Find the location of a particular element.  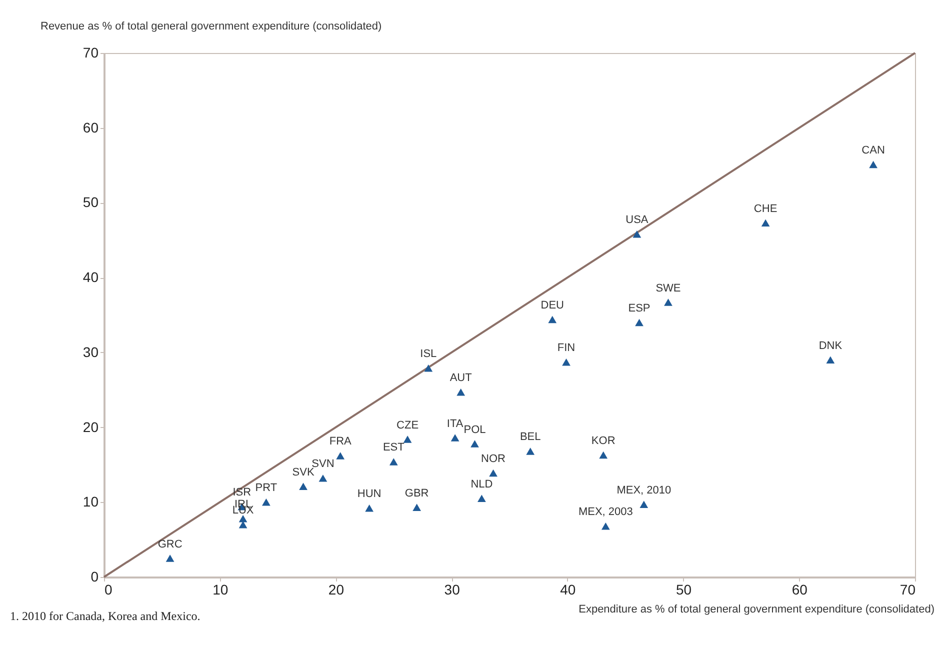

annotation: ISR is located at coordinates (242, 492).